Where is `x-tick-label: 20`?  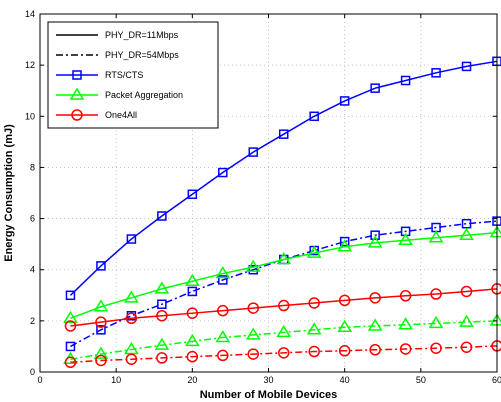 x-tick-label: 20 is located at coordinates (192, 380).